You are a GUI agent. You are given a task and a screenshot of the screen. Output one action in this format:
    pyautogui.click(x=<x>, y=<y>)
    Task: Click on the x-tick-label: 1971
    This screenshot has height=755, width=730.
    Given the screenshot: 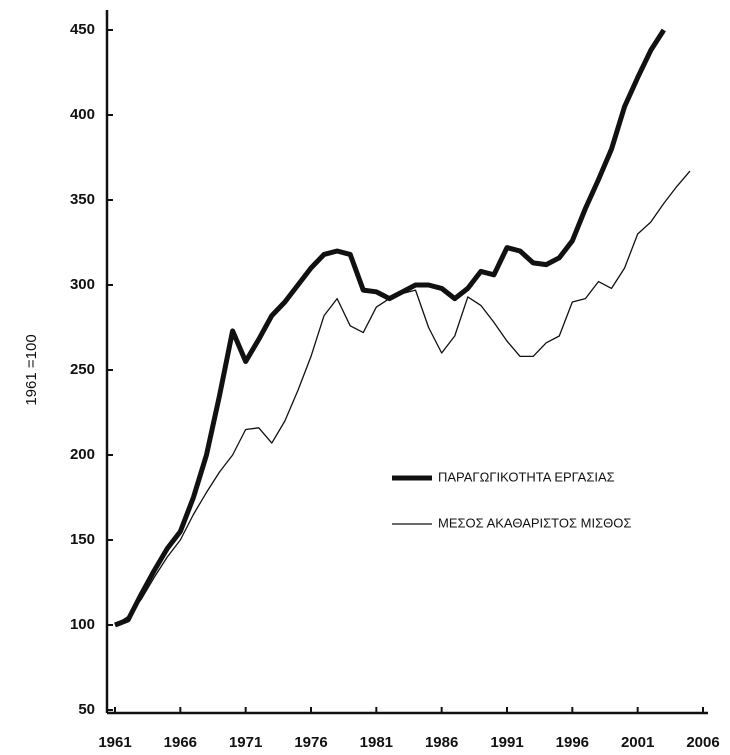 What is the action you would take?
    pyautogui.click(x=245, y=742)
    